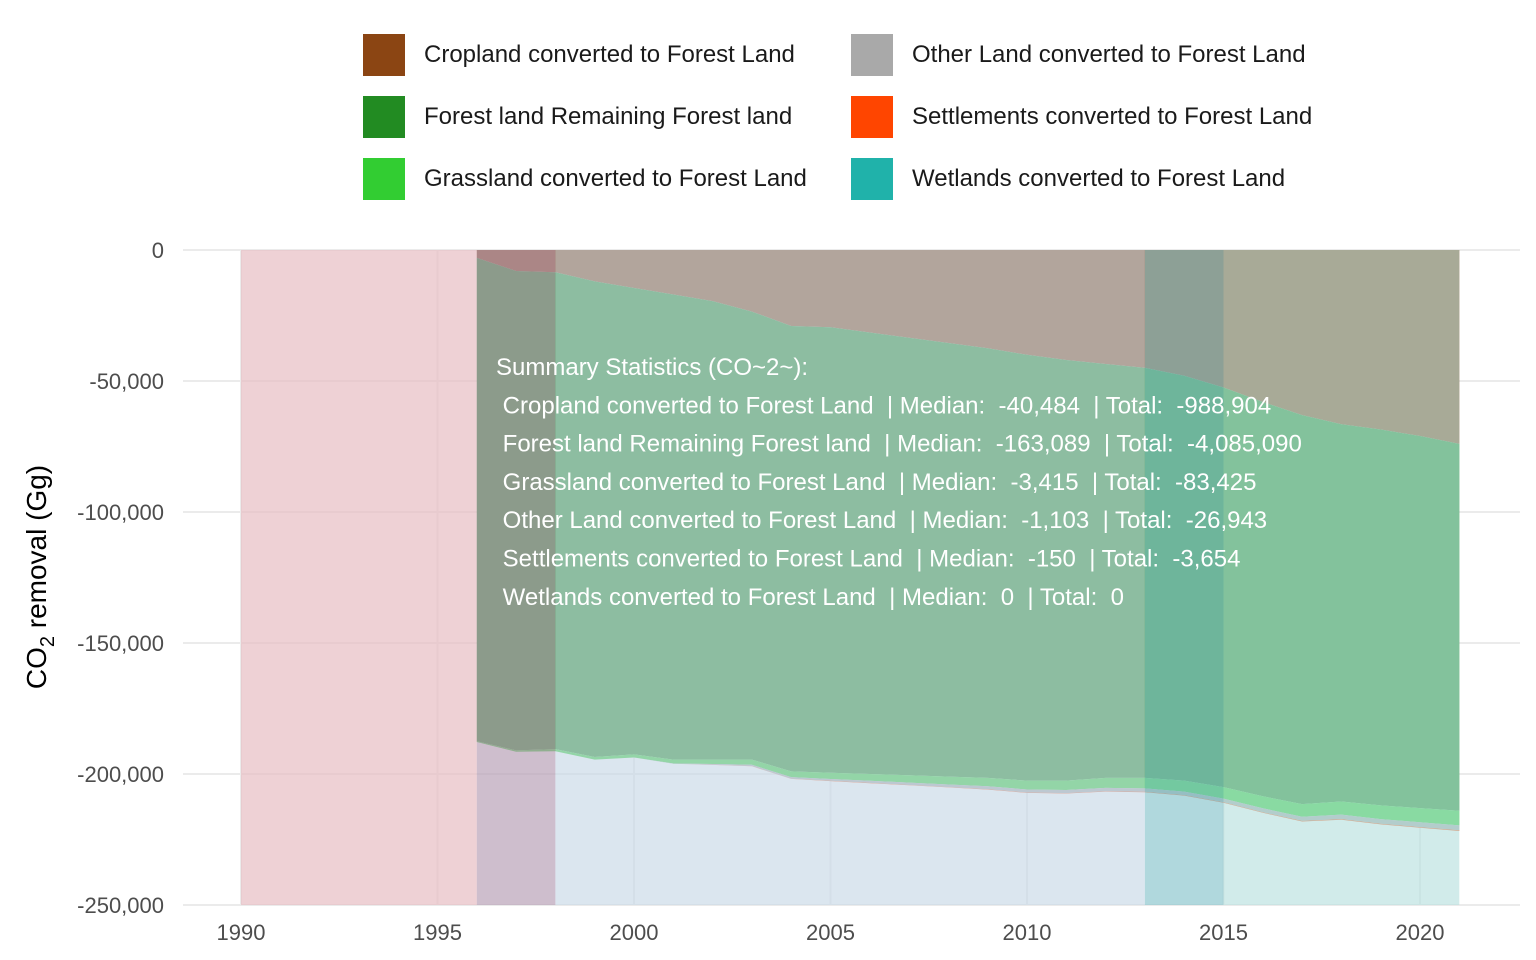 The width and height of the screenshot is (1536, 960). Describe the element at coordinates (40, 577) in the screenshot. I see `y-axis-label: CO2 removal (Gg)` at that location.